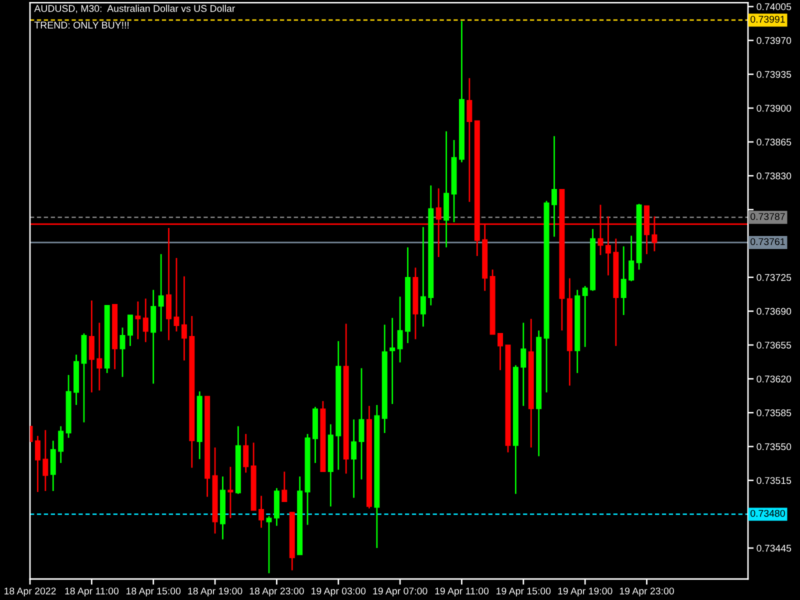 This screenshot has width=800, height=600. I want to click on y-tick-label: 0.73935, so click(774, 74).